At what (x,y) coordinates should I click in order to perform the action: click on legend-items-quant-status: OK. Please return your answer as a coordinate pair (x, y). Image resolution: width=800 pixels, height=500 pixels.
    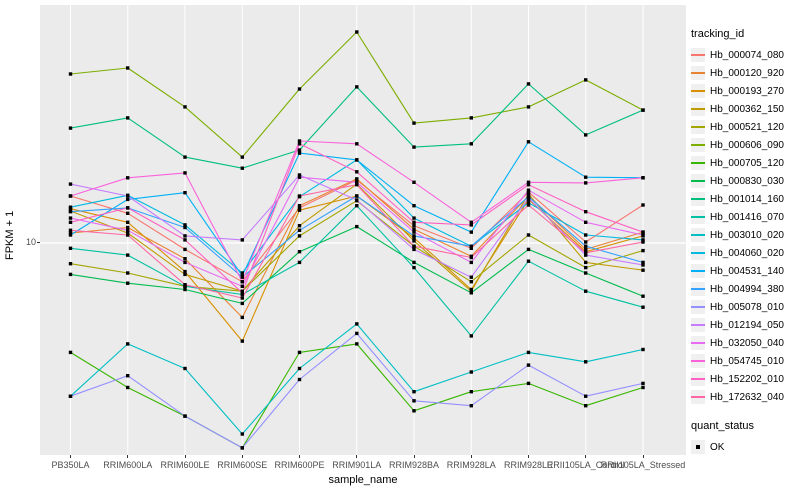
    Looking at the image, I should click on (745, 447).